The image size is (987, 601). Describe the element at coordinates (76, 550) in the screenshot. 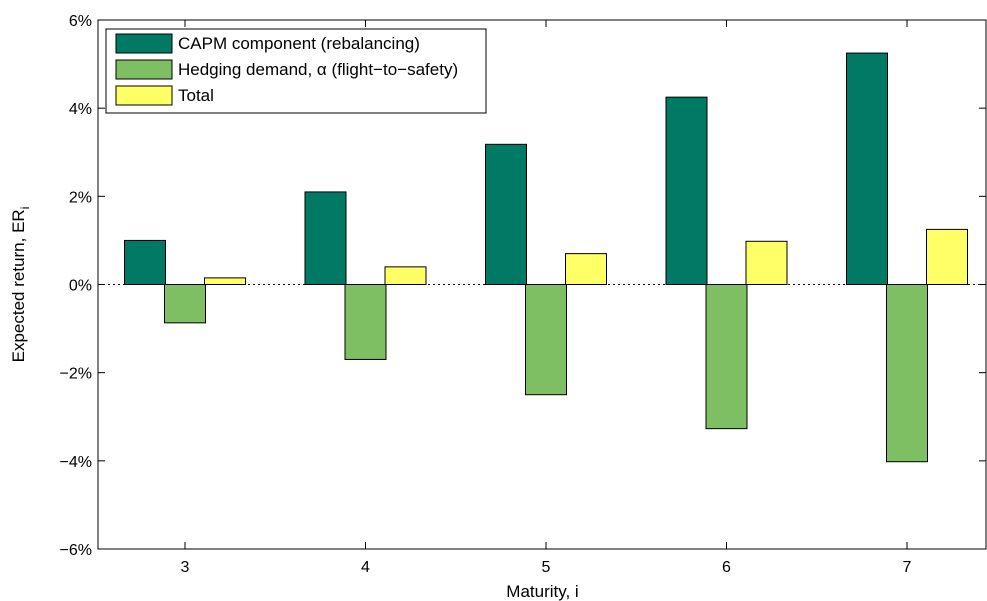

I see `y-tick-label: −6%` at that location.